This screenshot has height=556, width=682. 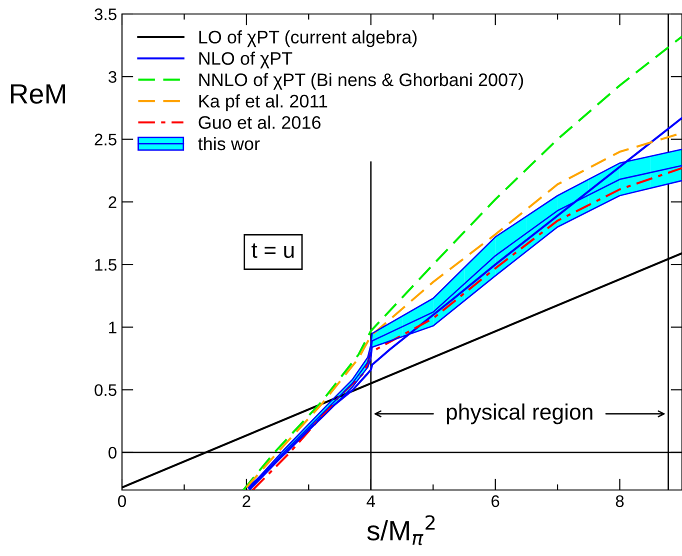 I want to click on legend-label: NLO of χPT, so click(x=245, y=60).